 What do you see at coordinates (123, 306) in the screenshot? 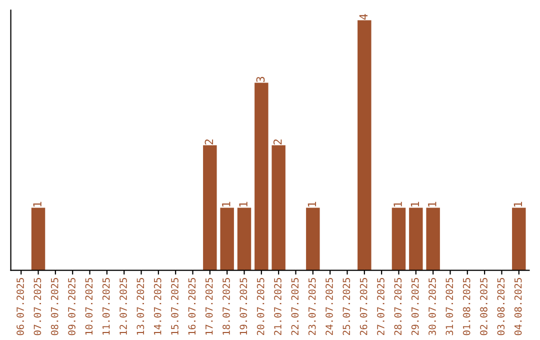
I see `x-tick-label: 12.07.2025` at bounding box center [123, 306].